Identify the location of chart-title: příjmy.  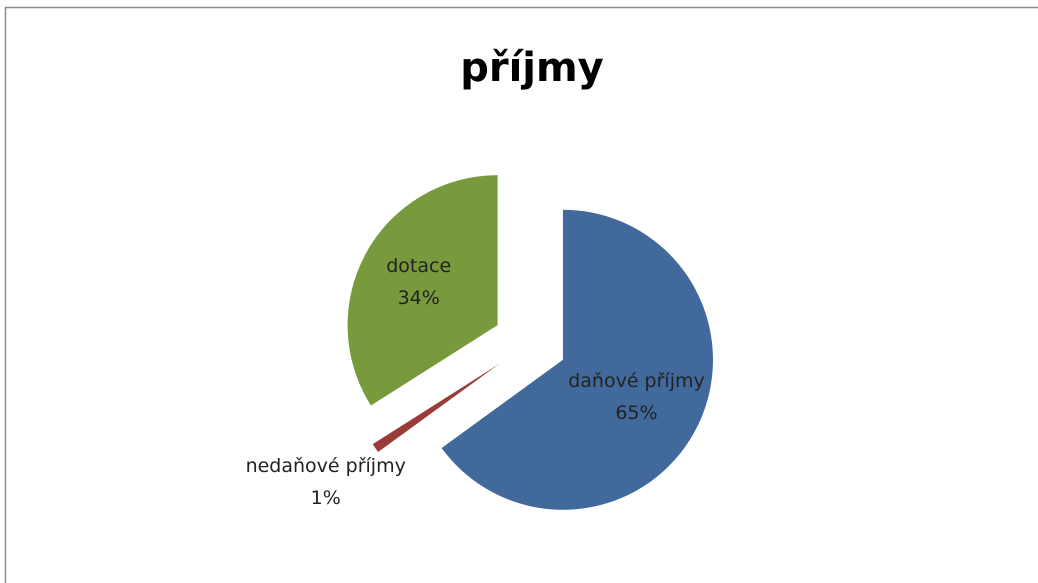
(532, 68).